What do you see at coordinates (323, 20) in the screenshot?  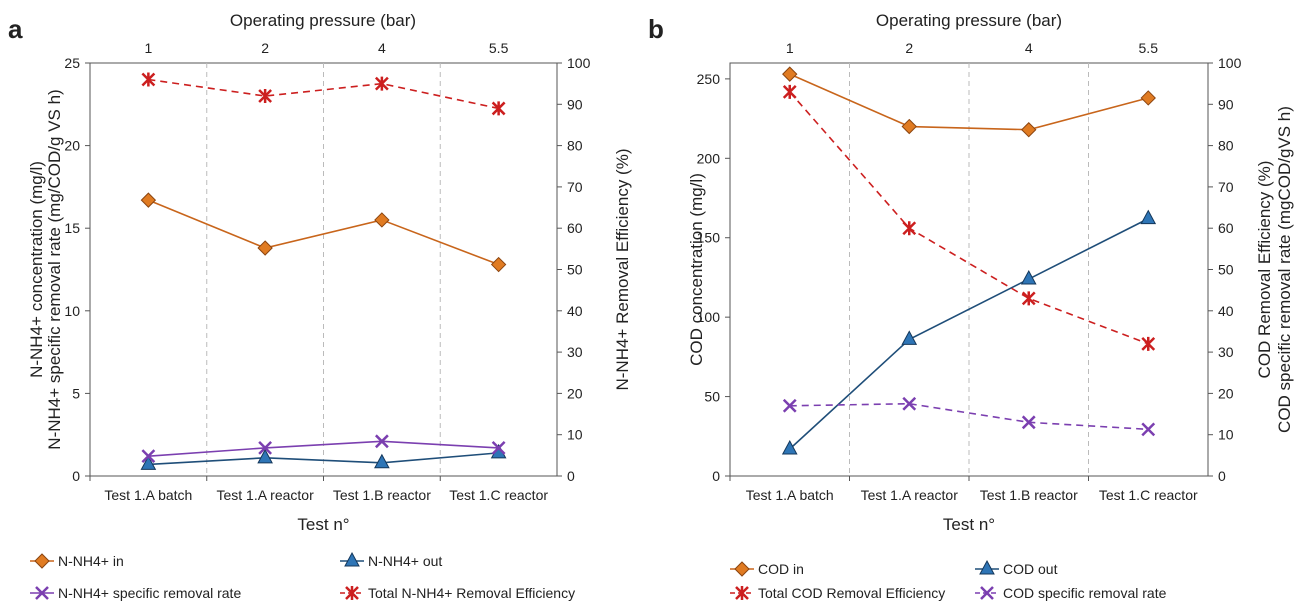 I see `top-axis-title: Operating pressure (bar)` at bounding box center [323, 20].